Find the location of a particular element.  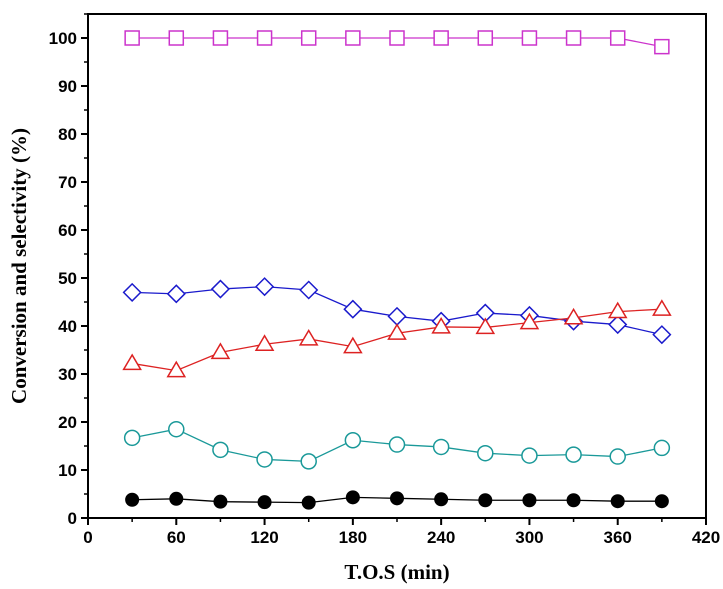

y-tick-label: 90 is located at coordinates (67, 86).